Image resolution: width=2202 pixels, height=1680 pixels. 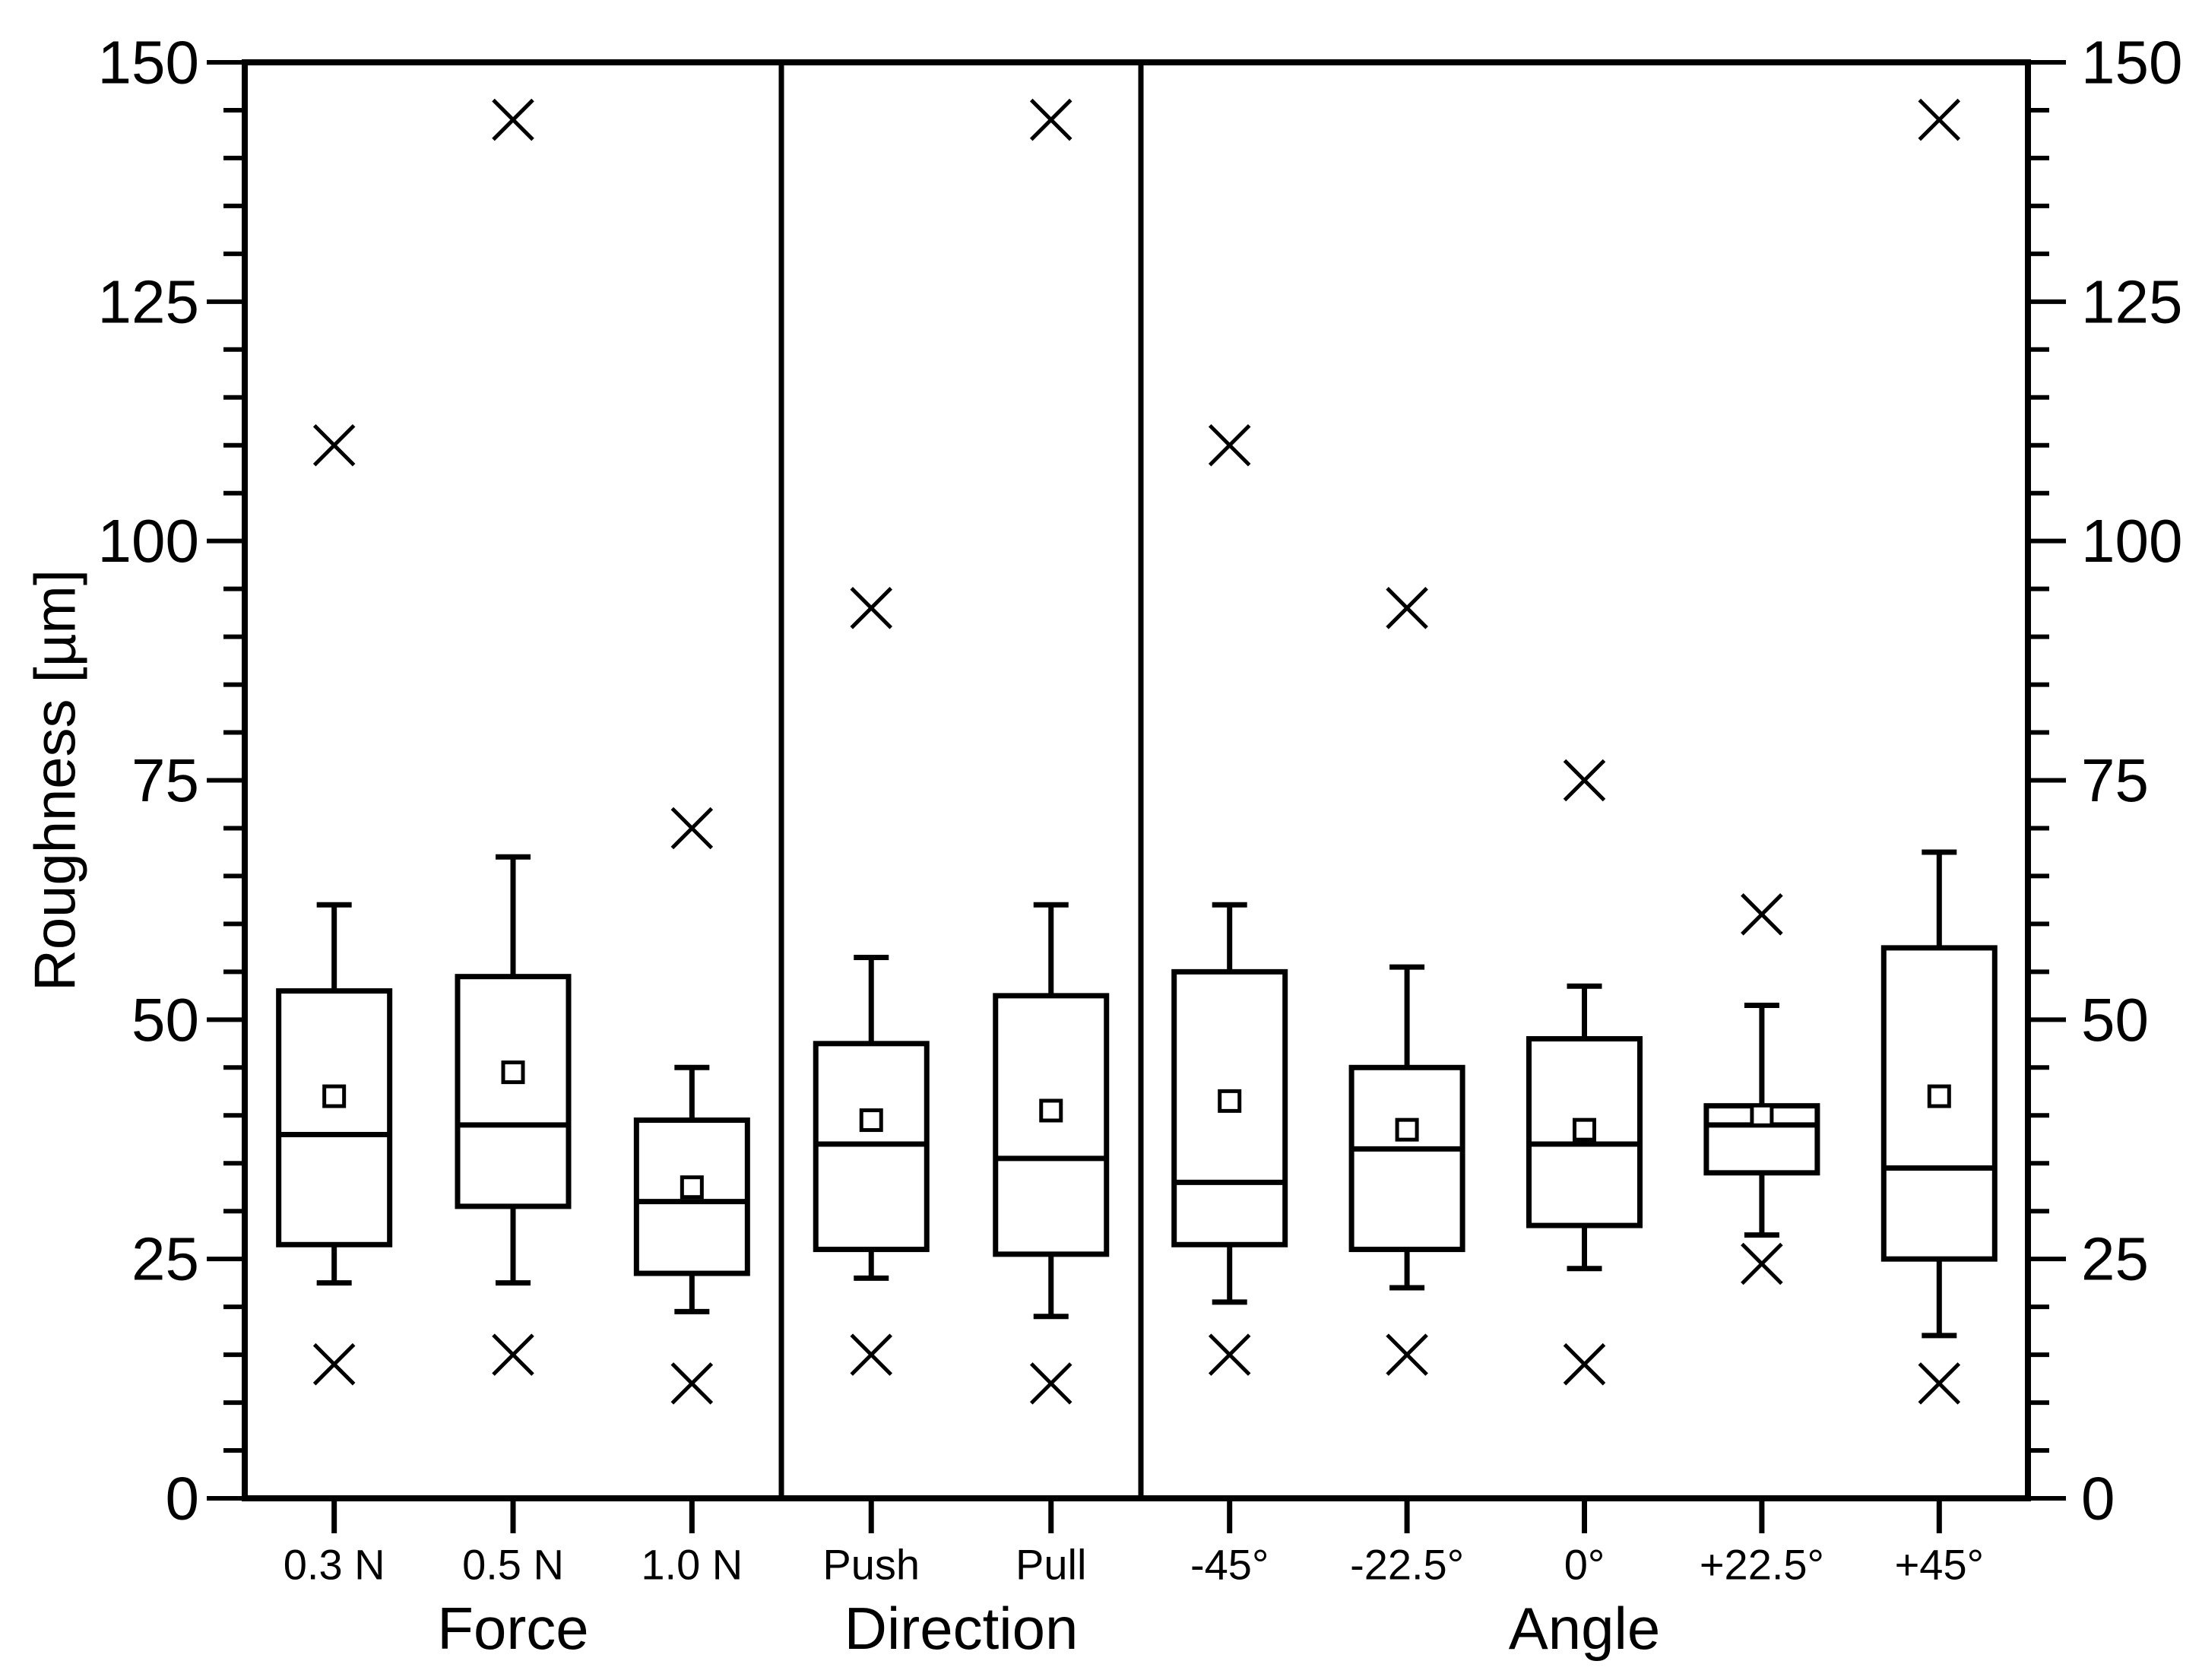 I want to click on box-group: 0.3 N, so click(x=334, y=1006).